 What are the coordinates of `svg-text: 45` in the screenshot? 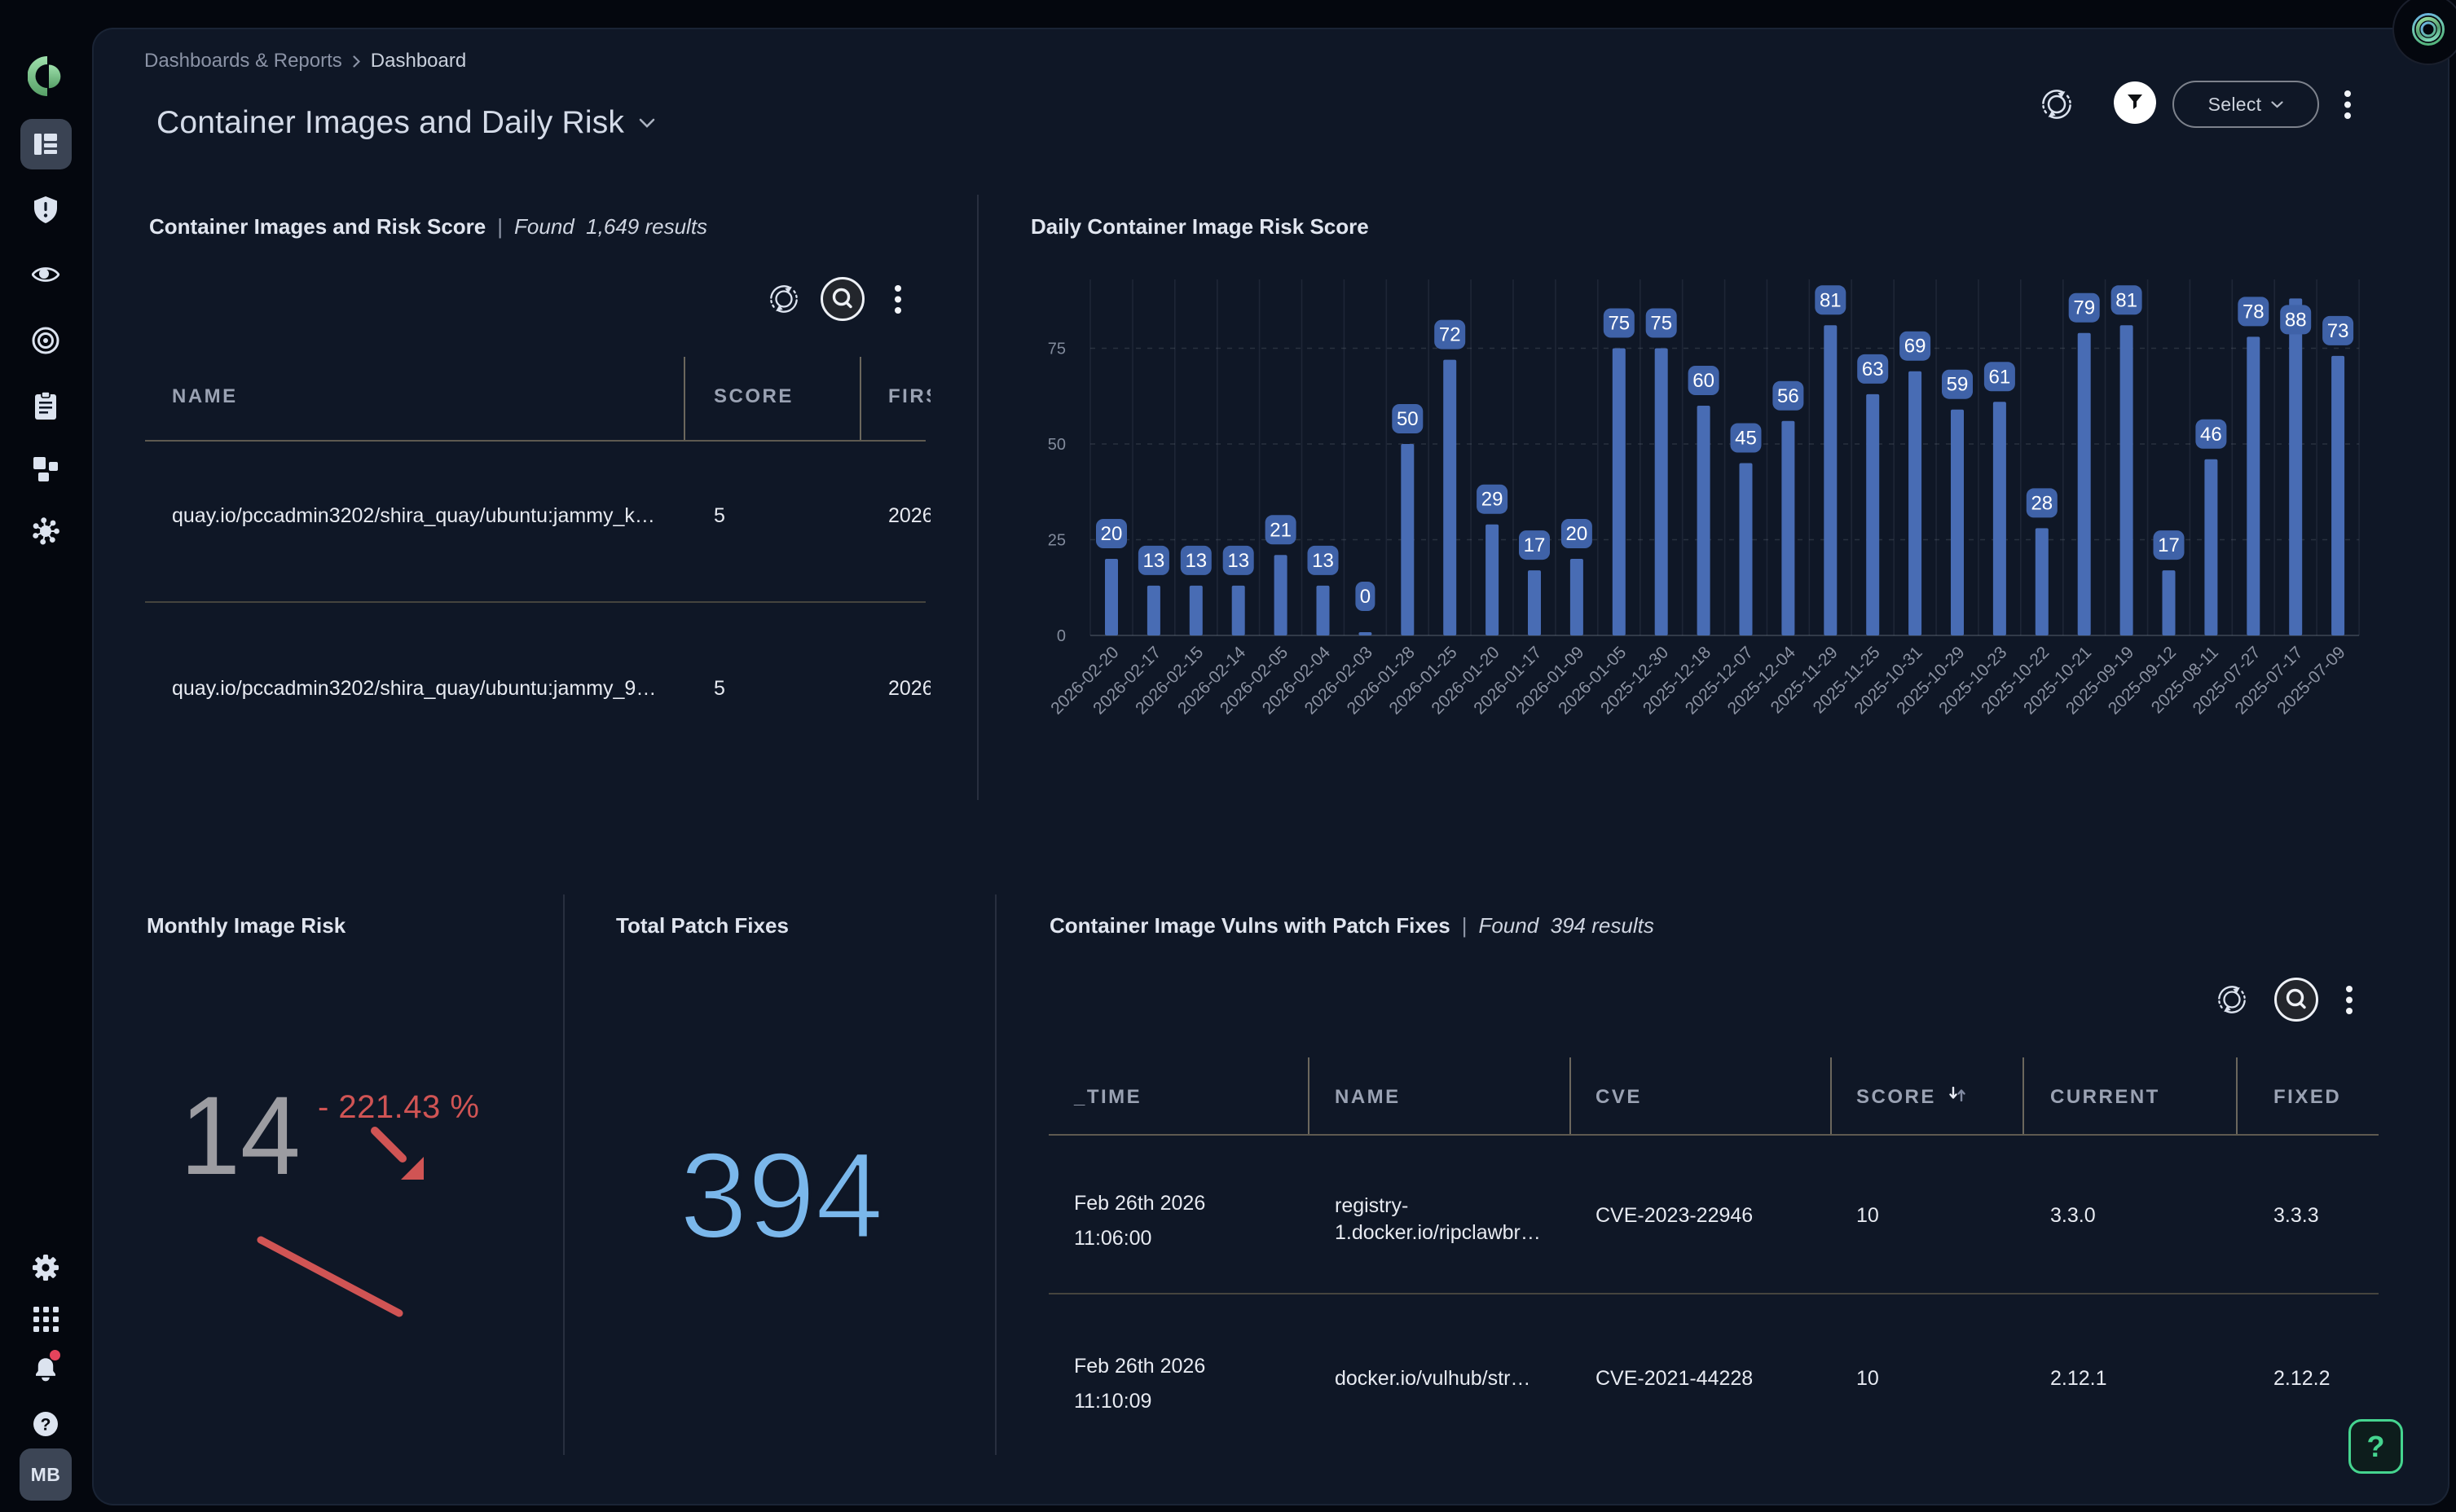 It's located at (1746, 439).